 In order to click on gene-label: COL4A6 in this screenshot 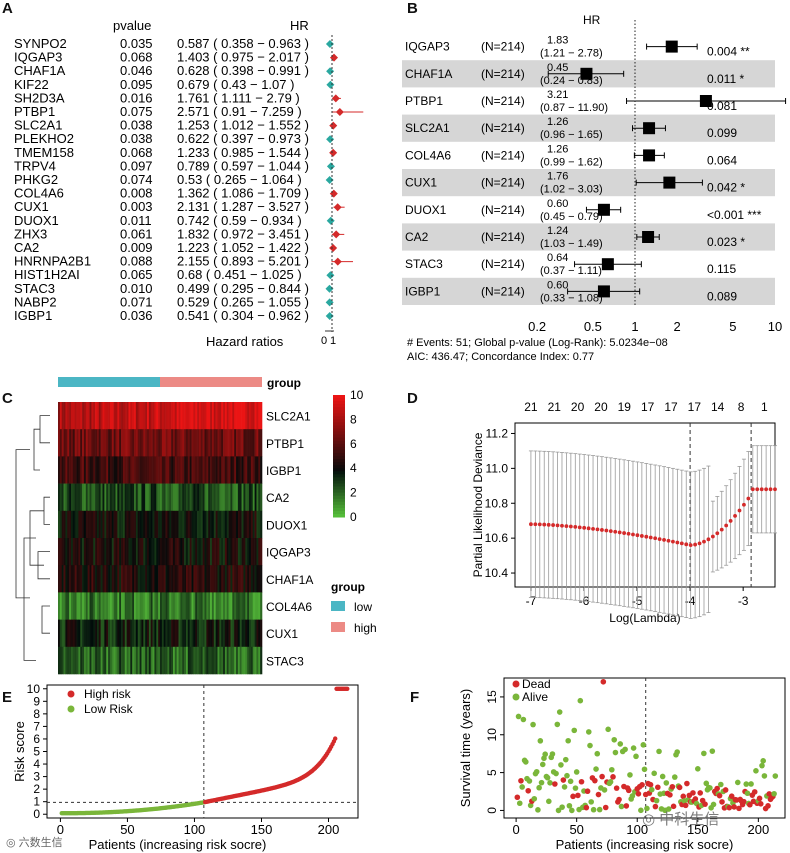, I will do `click(428, 155)`.